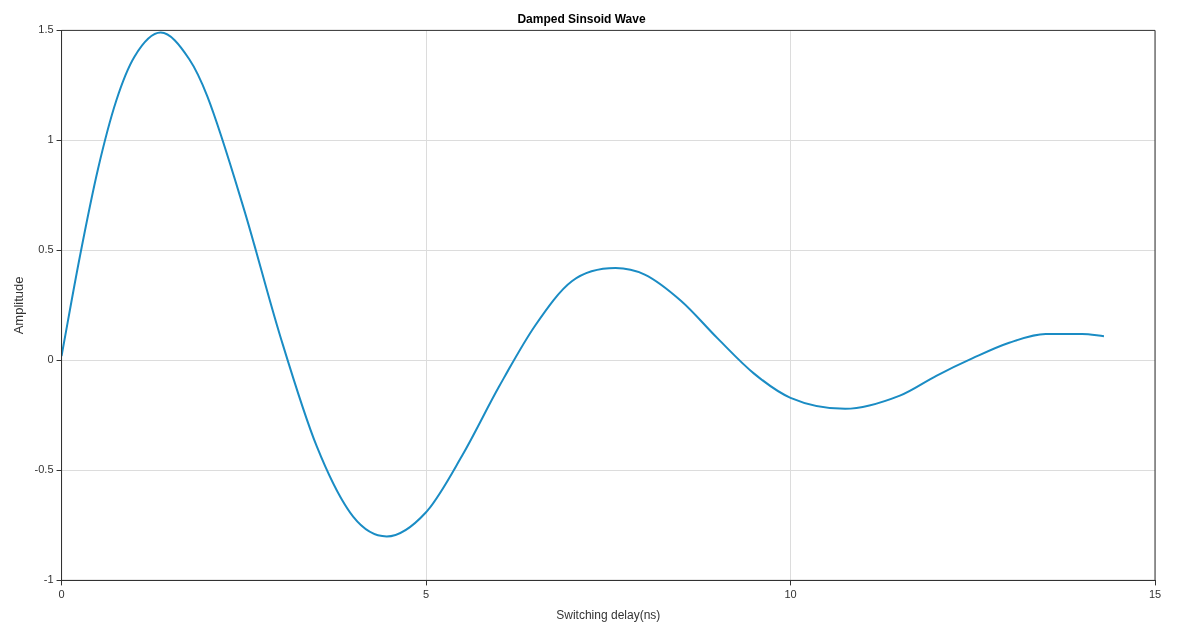 The width and height of the screenshot is (1179, 635). What do you see at coordinates (50, 359) in the screenshot?
I see `y-tick-label: 0` at bounding box center [50, 359].